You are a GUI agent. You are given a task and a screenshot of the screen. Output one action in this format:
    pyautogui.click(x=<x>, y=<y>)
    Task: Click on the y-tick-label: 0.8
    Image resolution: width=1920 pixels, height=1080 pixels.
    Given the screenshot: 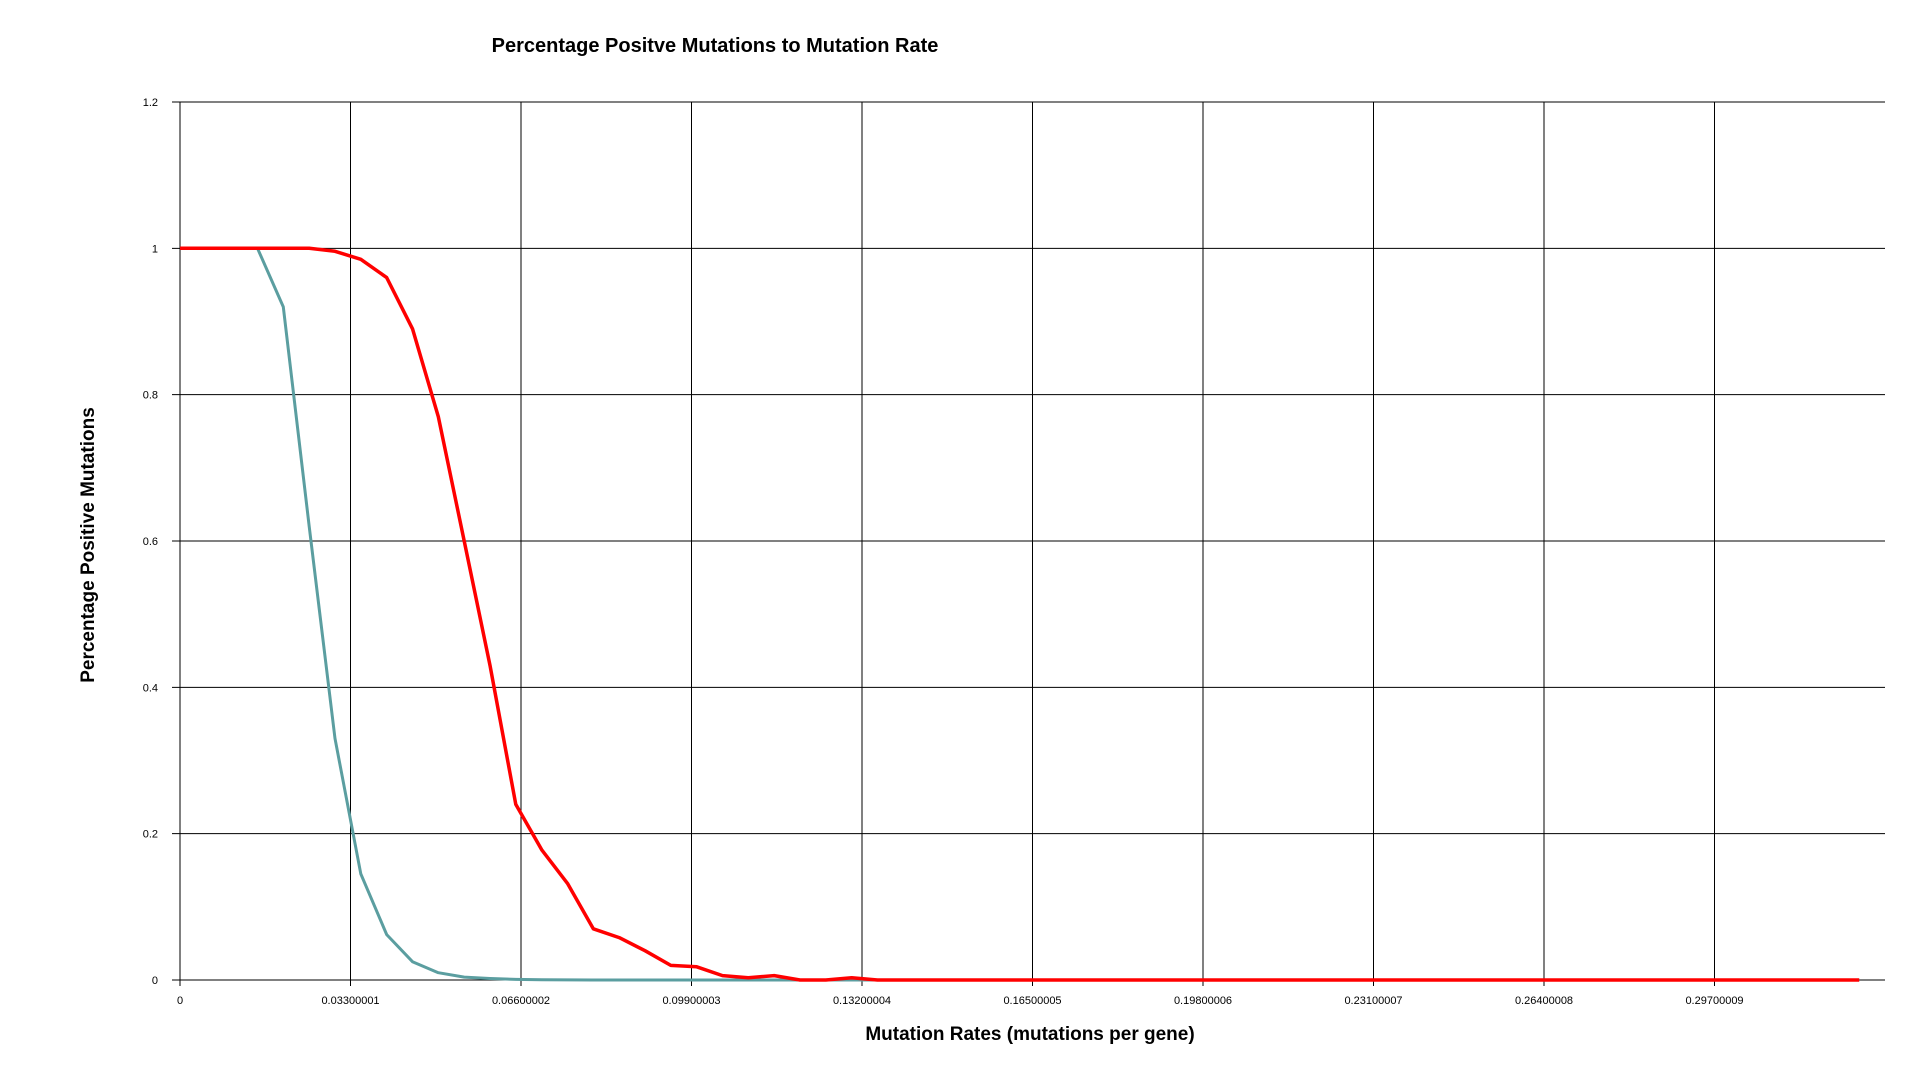 What is the action you would take?
    pyautogui.click(x=150, y=396)
    